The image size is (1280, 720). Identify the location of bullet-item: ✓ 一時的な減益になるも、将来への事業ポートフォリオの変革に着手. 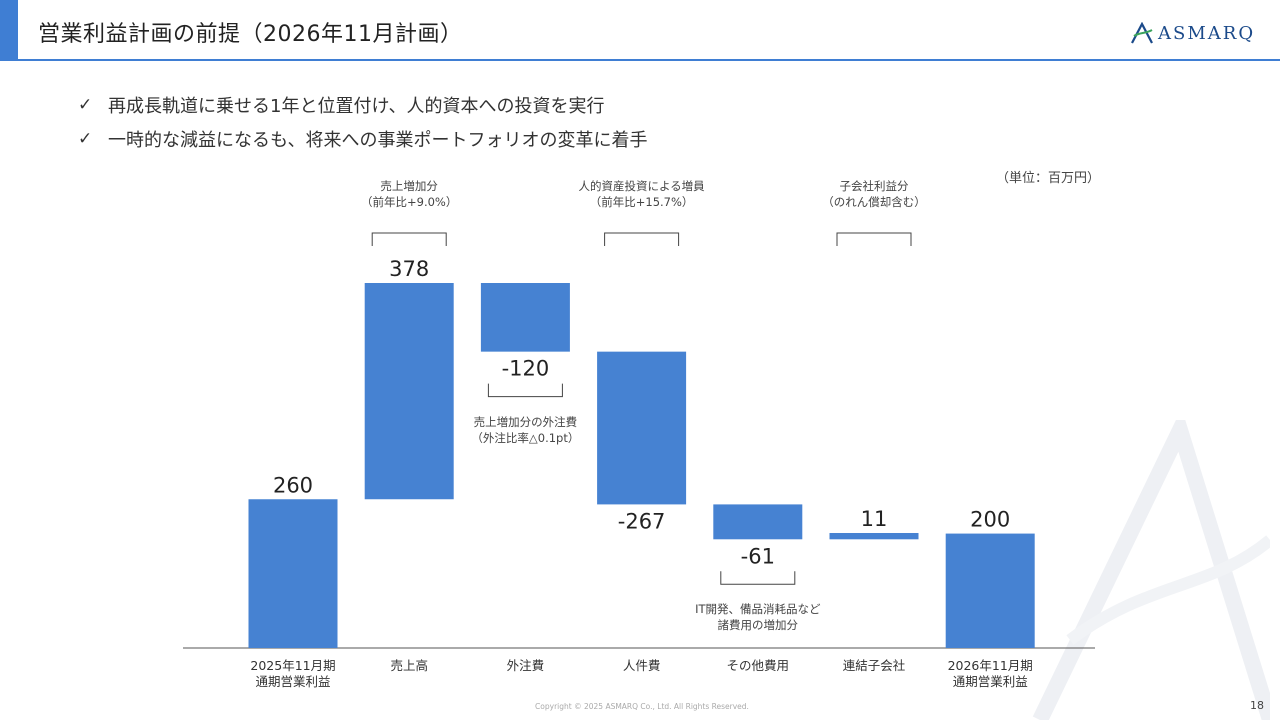
(362, 139).